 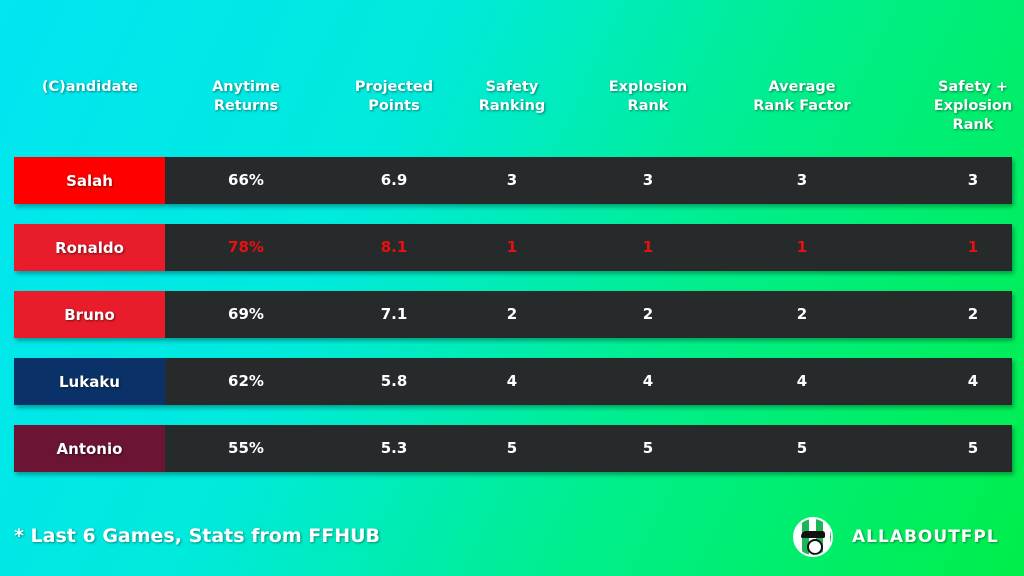 What do you see at coordinates (246, 247) in the screenshot?
I see `table-cell: 78%` at bounding box center [246, 247].